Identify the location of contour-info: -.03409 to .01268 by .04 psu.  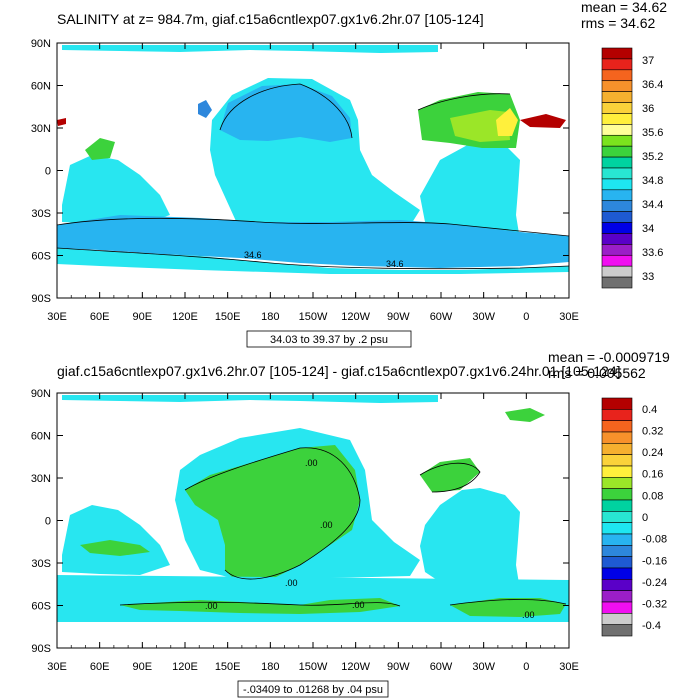
(313, 690).